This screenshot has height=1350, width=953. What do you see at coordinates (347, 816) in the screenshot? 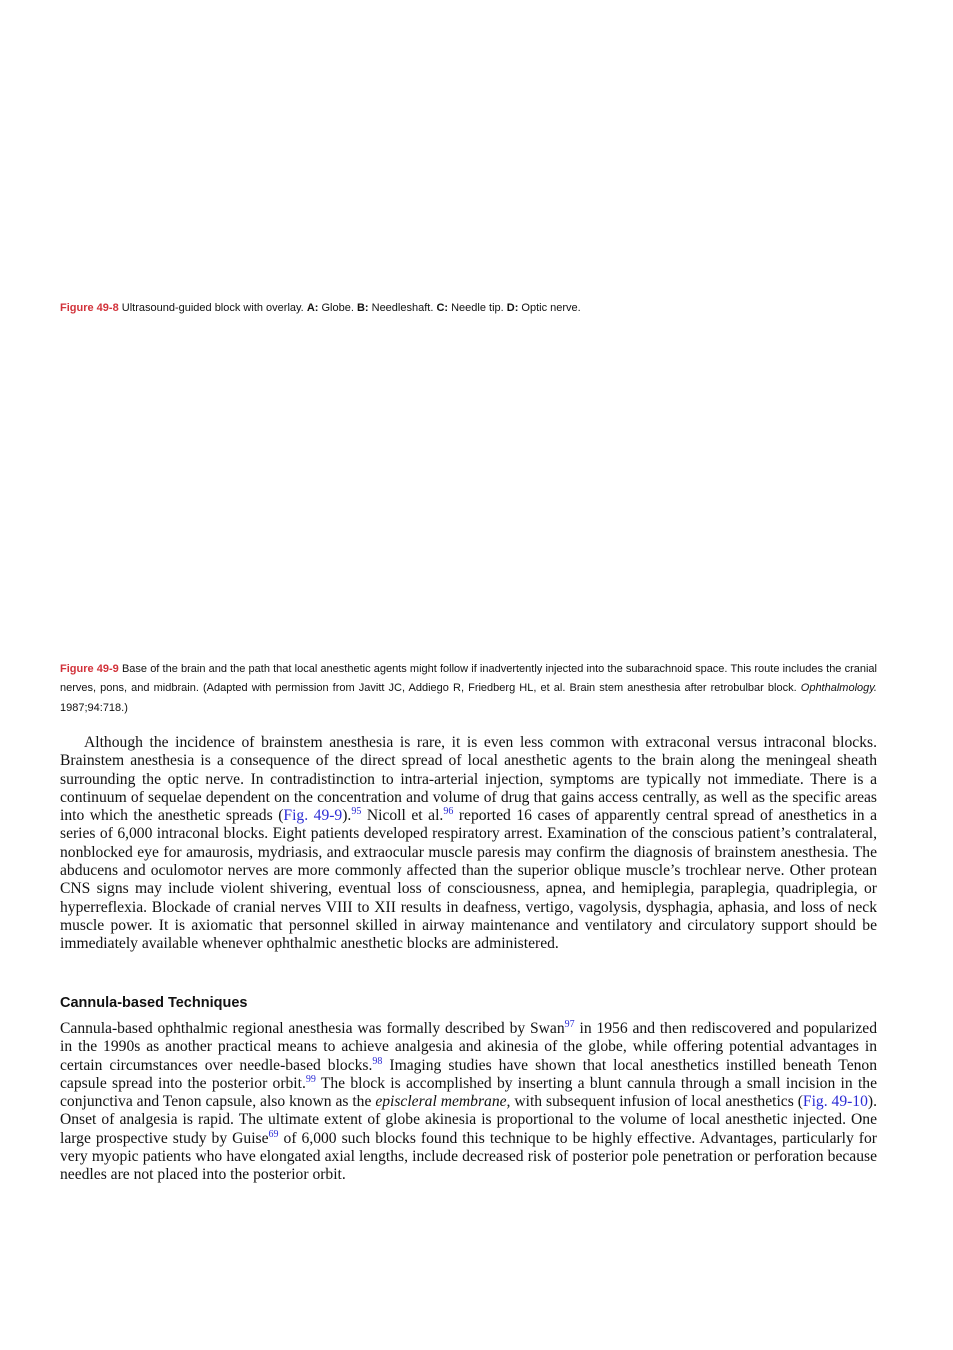
I see `text-run: ).` at bounding box center [347, 816].